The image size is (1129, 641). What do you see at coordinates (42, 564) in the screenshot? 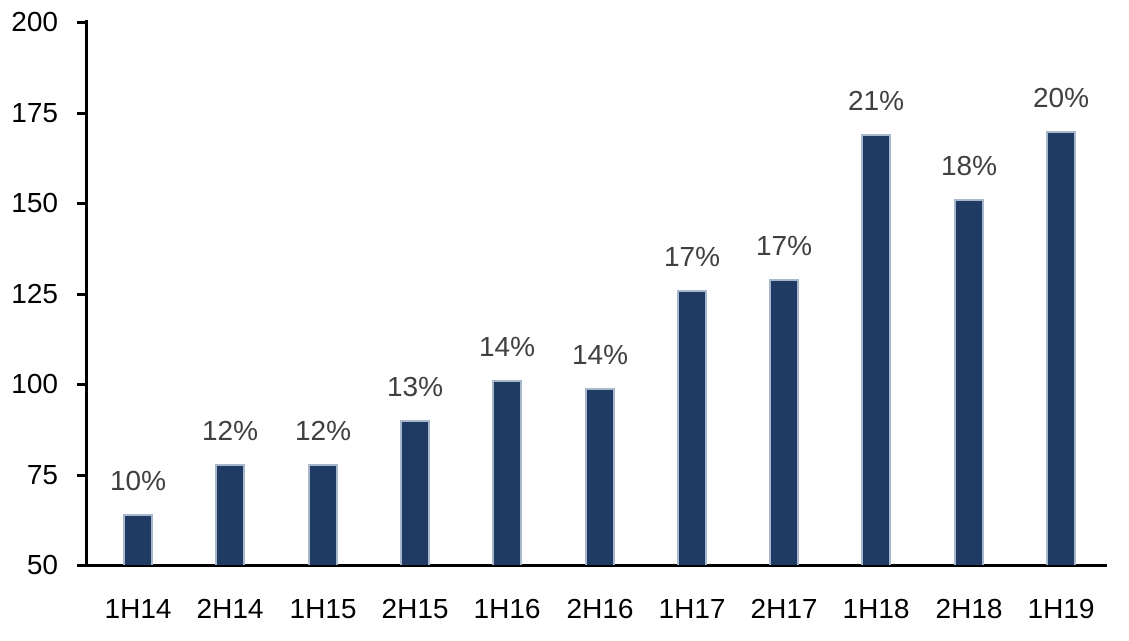
I see `y-axis-tick-label: 50` at bounding box center [42, 564].